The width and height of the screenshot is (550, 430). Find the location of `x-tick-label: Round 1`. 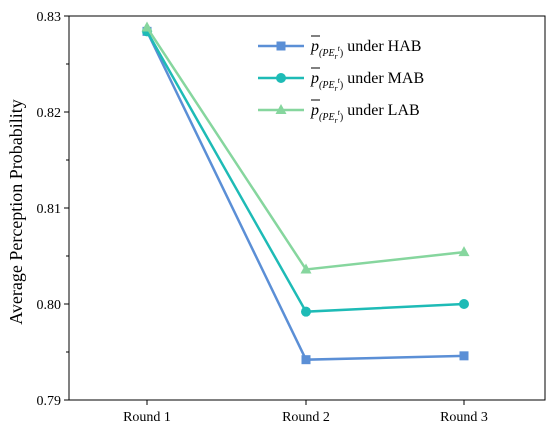

x-tick-label: Round 1 is located at coordinates (147, 417).